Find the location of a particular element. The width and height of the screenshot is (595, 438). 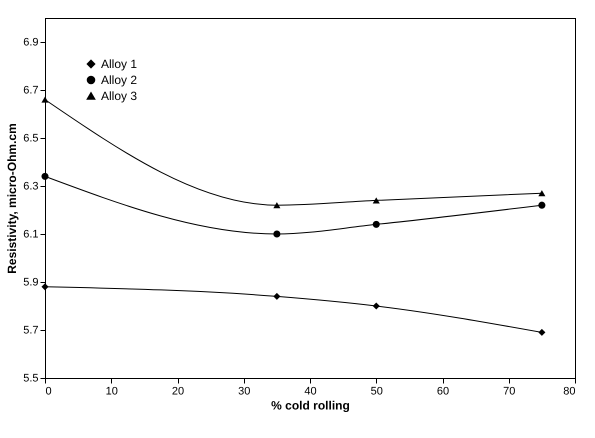

y-tick-label: 5.5 is located at coordinates (30, 378).